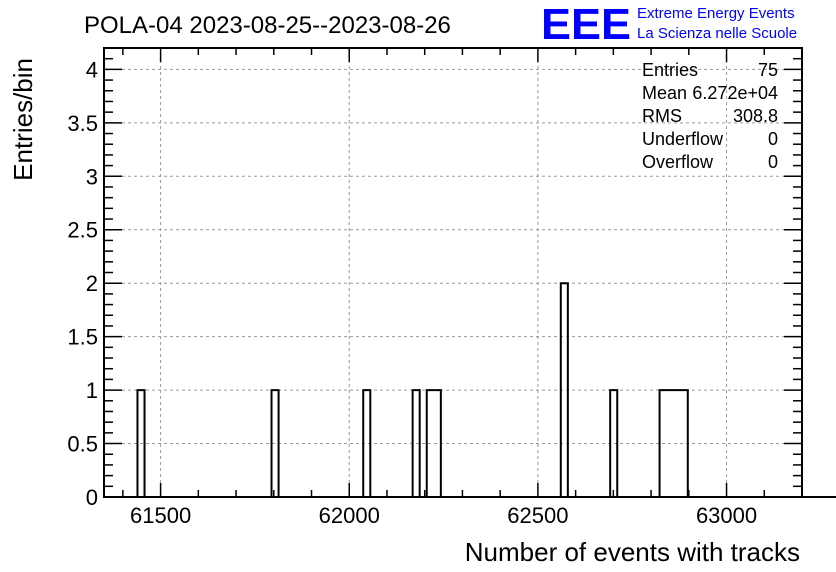 This screenshot has height=572, width=836. I want to click on x-tick-label: 63000, so click(726, 515).